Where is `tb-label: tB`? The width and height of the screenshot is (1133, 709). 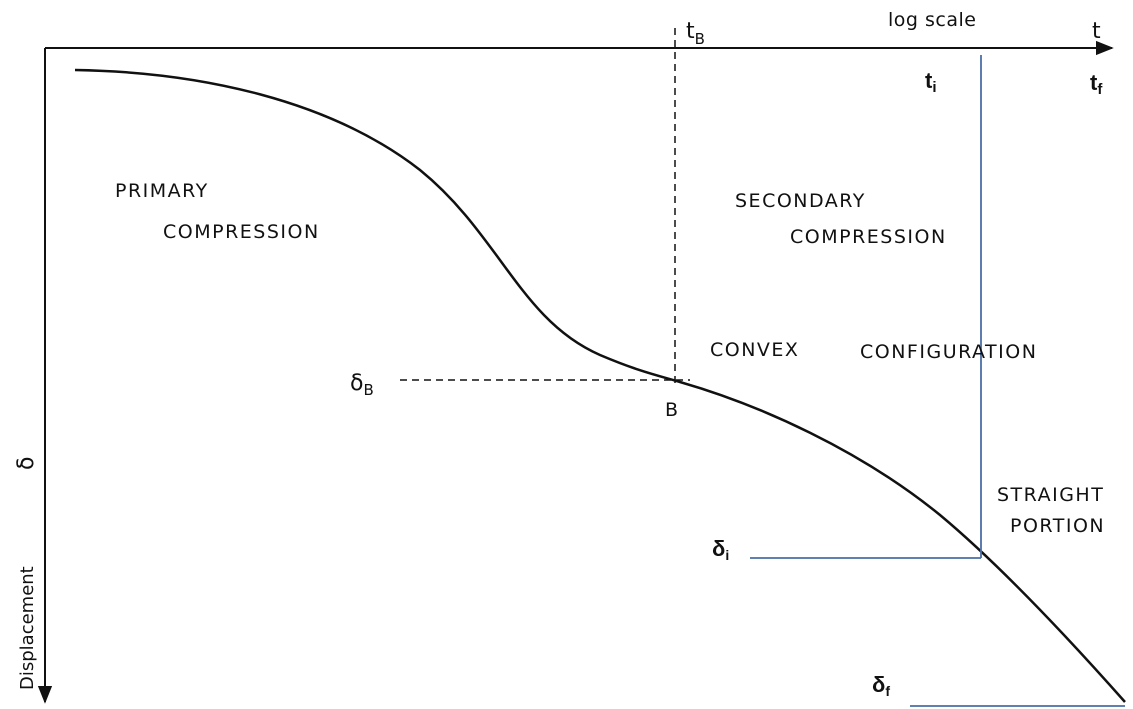 tb-label: tB is located at coordinates (695, 33).